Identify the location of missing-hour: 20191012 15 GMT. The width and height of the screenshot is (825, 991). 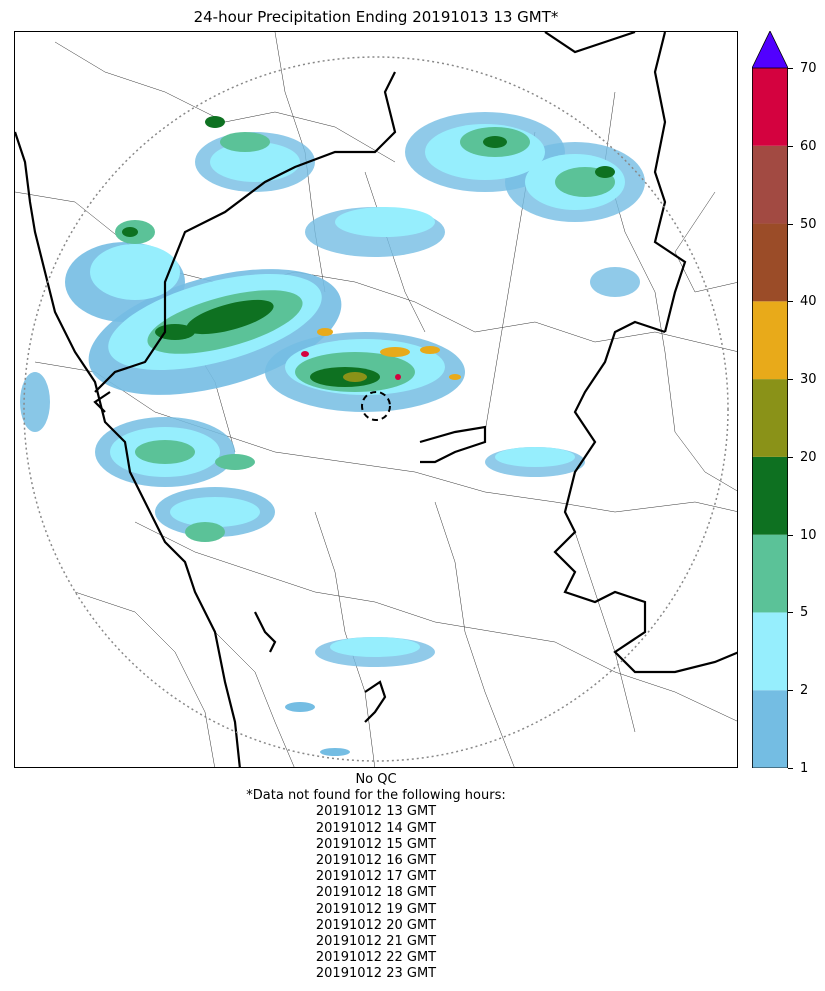
(376, 844).